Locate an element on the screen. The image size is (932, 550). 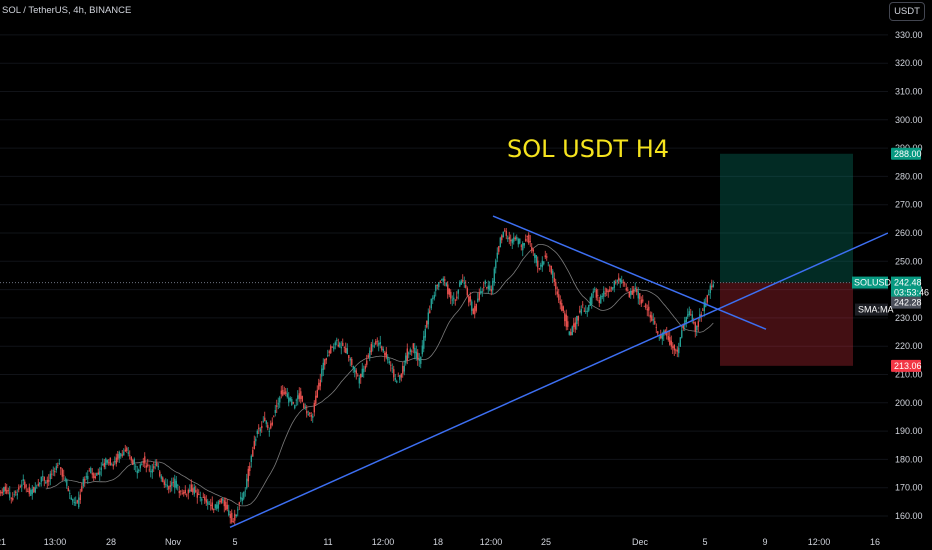
x-tick-label: 13:00 is located at coordinates (55, 542).